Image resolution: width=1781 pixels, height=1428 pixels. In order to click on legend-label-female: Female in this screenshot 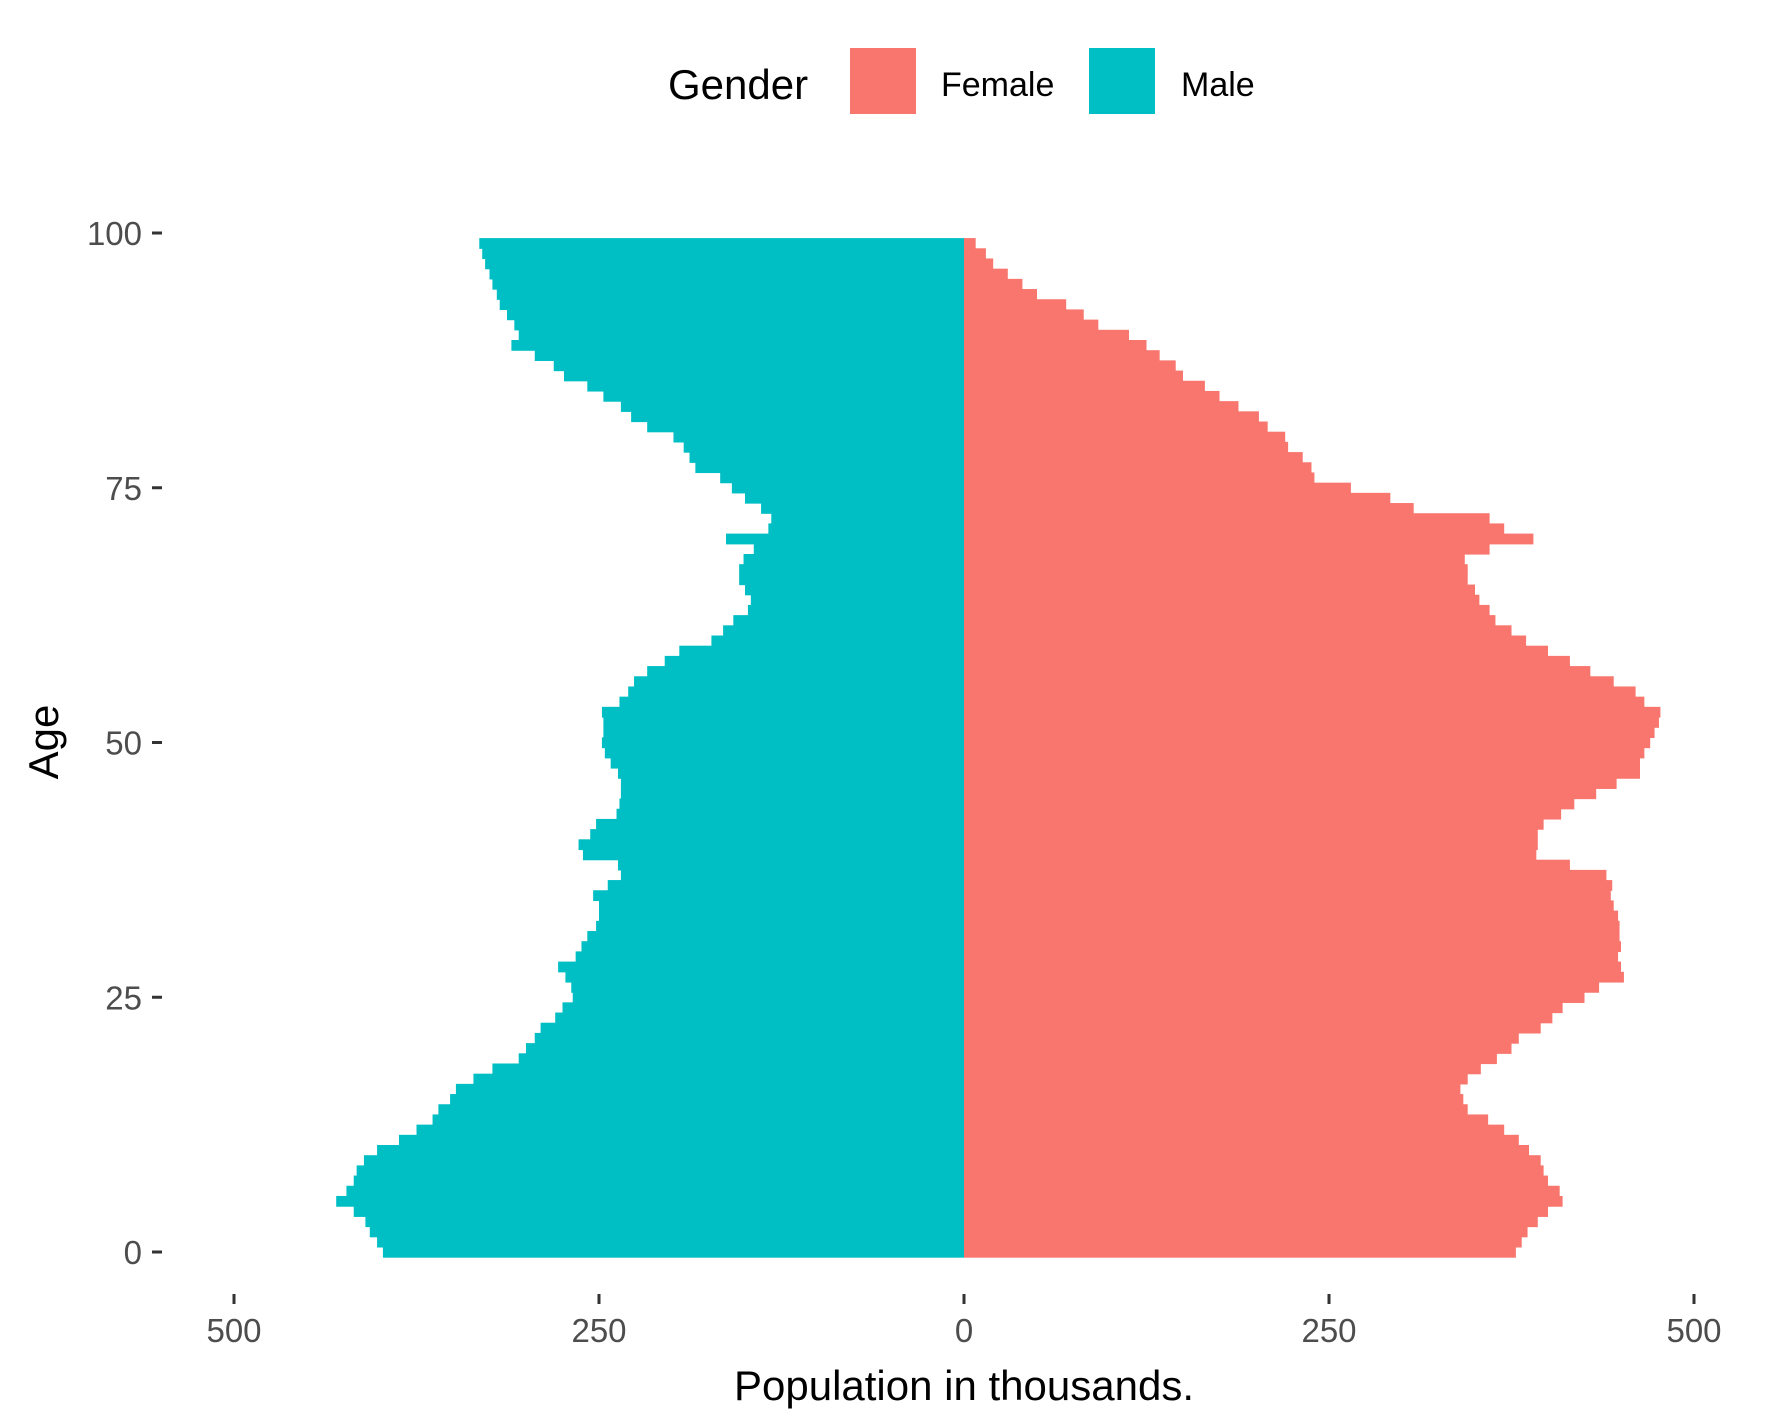, I will do `click(997, 85)`.